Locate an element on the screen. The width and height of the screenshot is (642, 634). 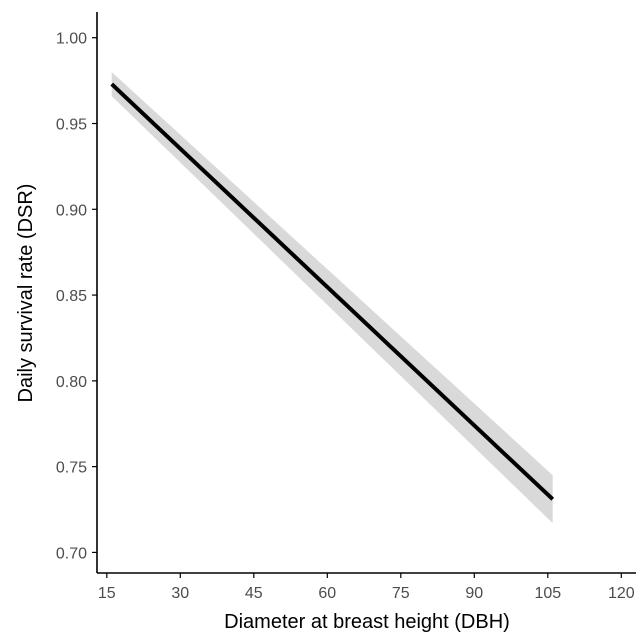
x-tick-label: 75 is located at coordinates (401, 593).